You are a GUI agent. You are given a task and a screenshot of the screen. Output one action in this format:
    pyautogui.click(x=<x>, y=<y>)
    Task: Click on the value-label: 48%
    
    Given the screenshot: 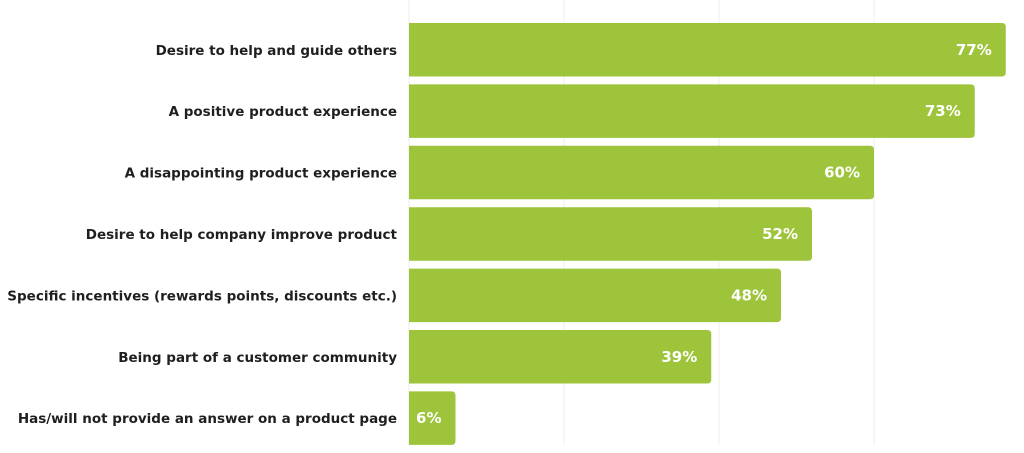 What is the action you would take?
    pyautogui.click(x=749, y=295)
    